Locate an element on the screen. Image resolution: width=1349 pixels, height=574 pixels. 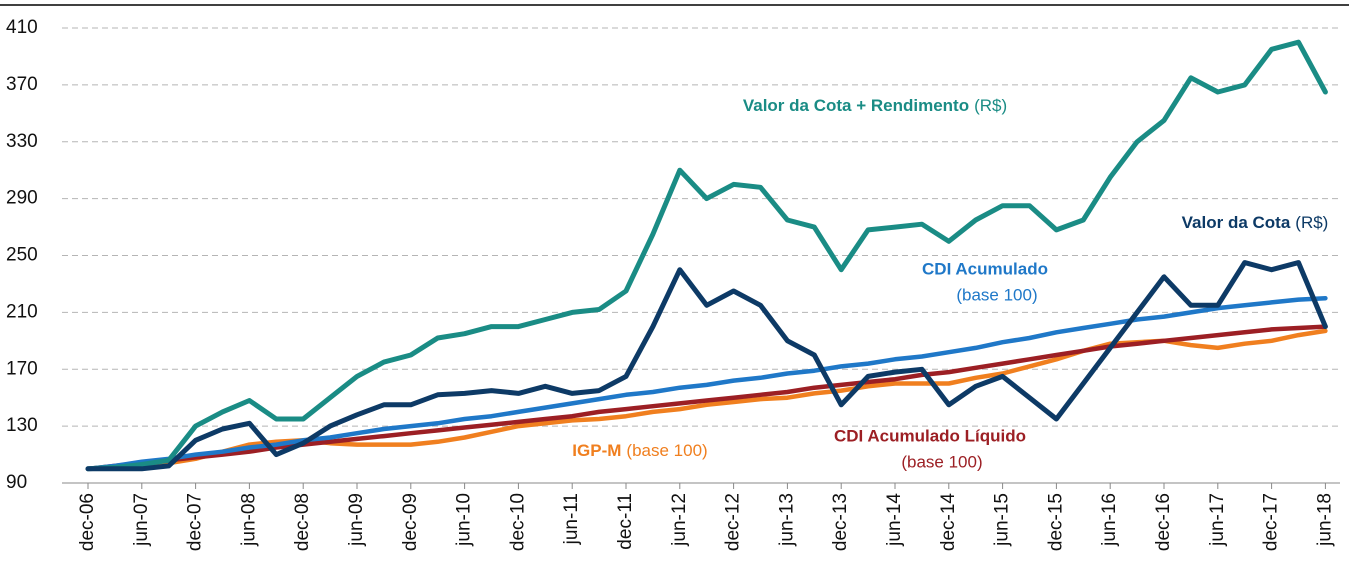
x-tick-label: jun-11 is located at coordinates (571, 519).